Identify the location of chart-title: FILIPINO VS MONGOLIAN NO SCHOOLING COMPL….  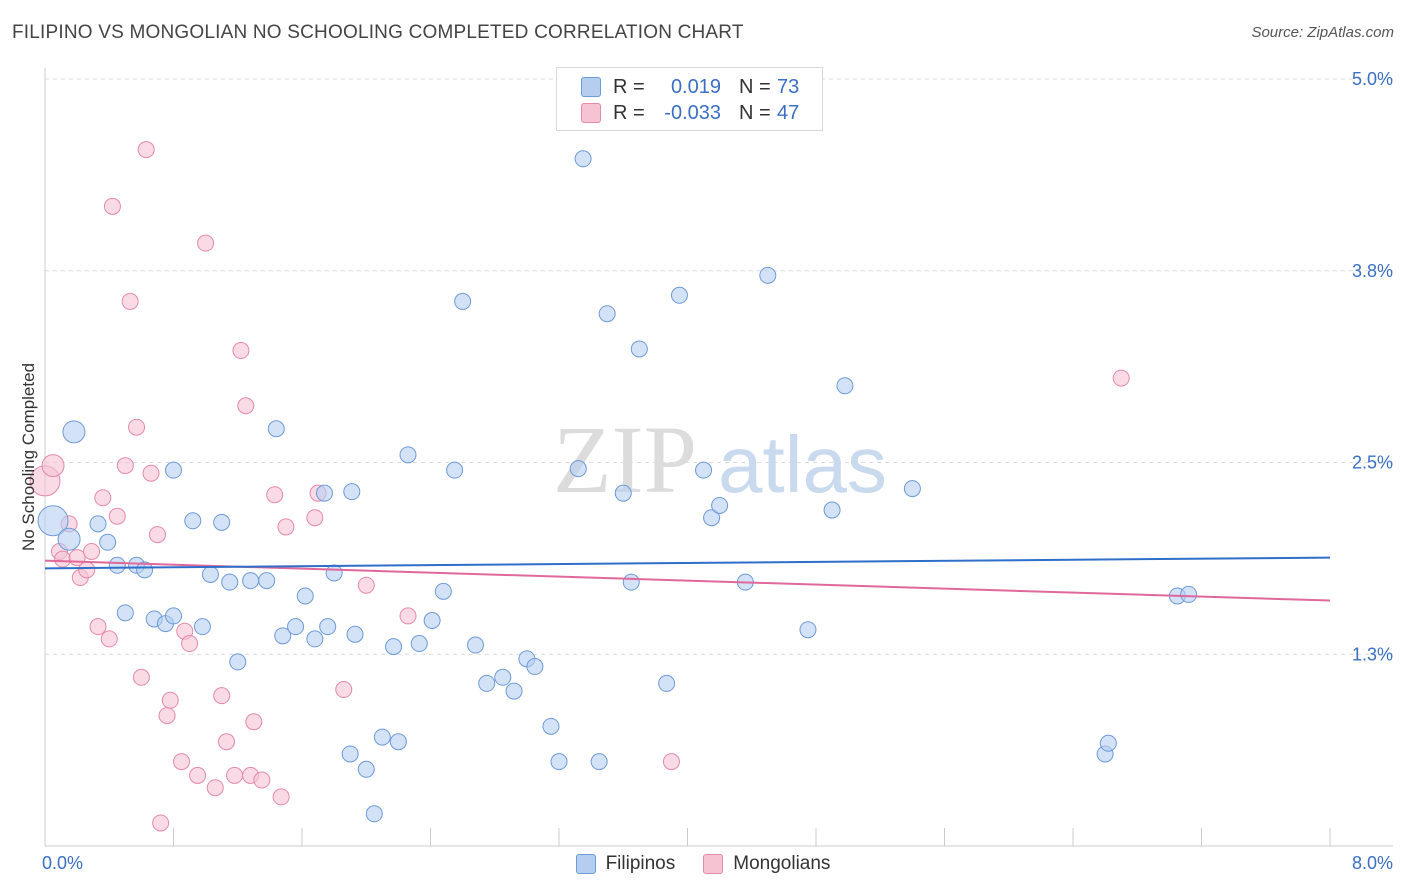
(378, 32).